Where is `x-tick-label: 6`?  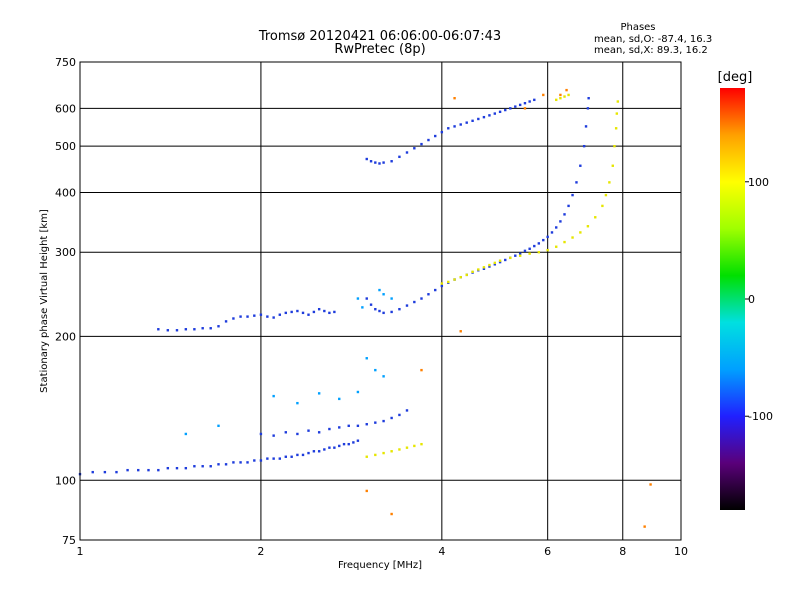 x-tick-label: 6 is located at coordinates (547, 551).